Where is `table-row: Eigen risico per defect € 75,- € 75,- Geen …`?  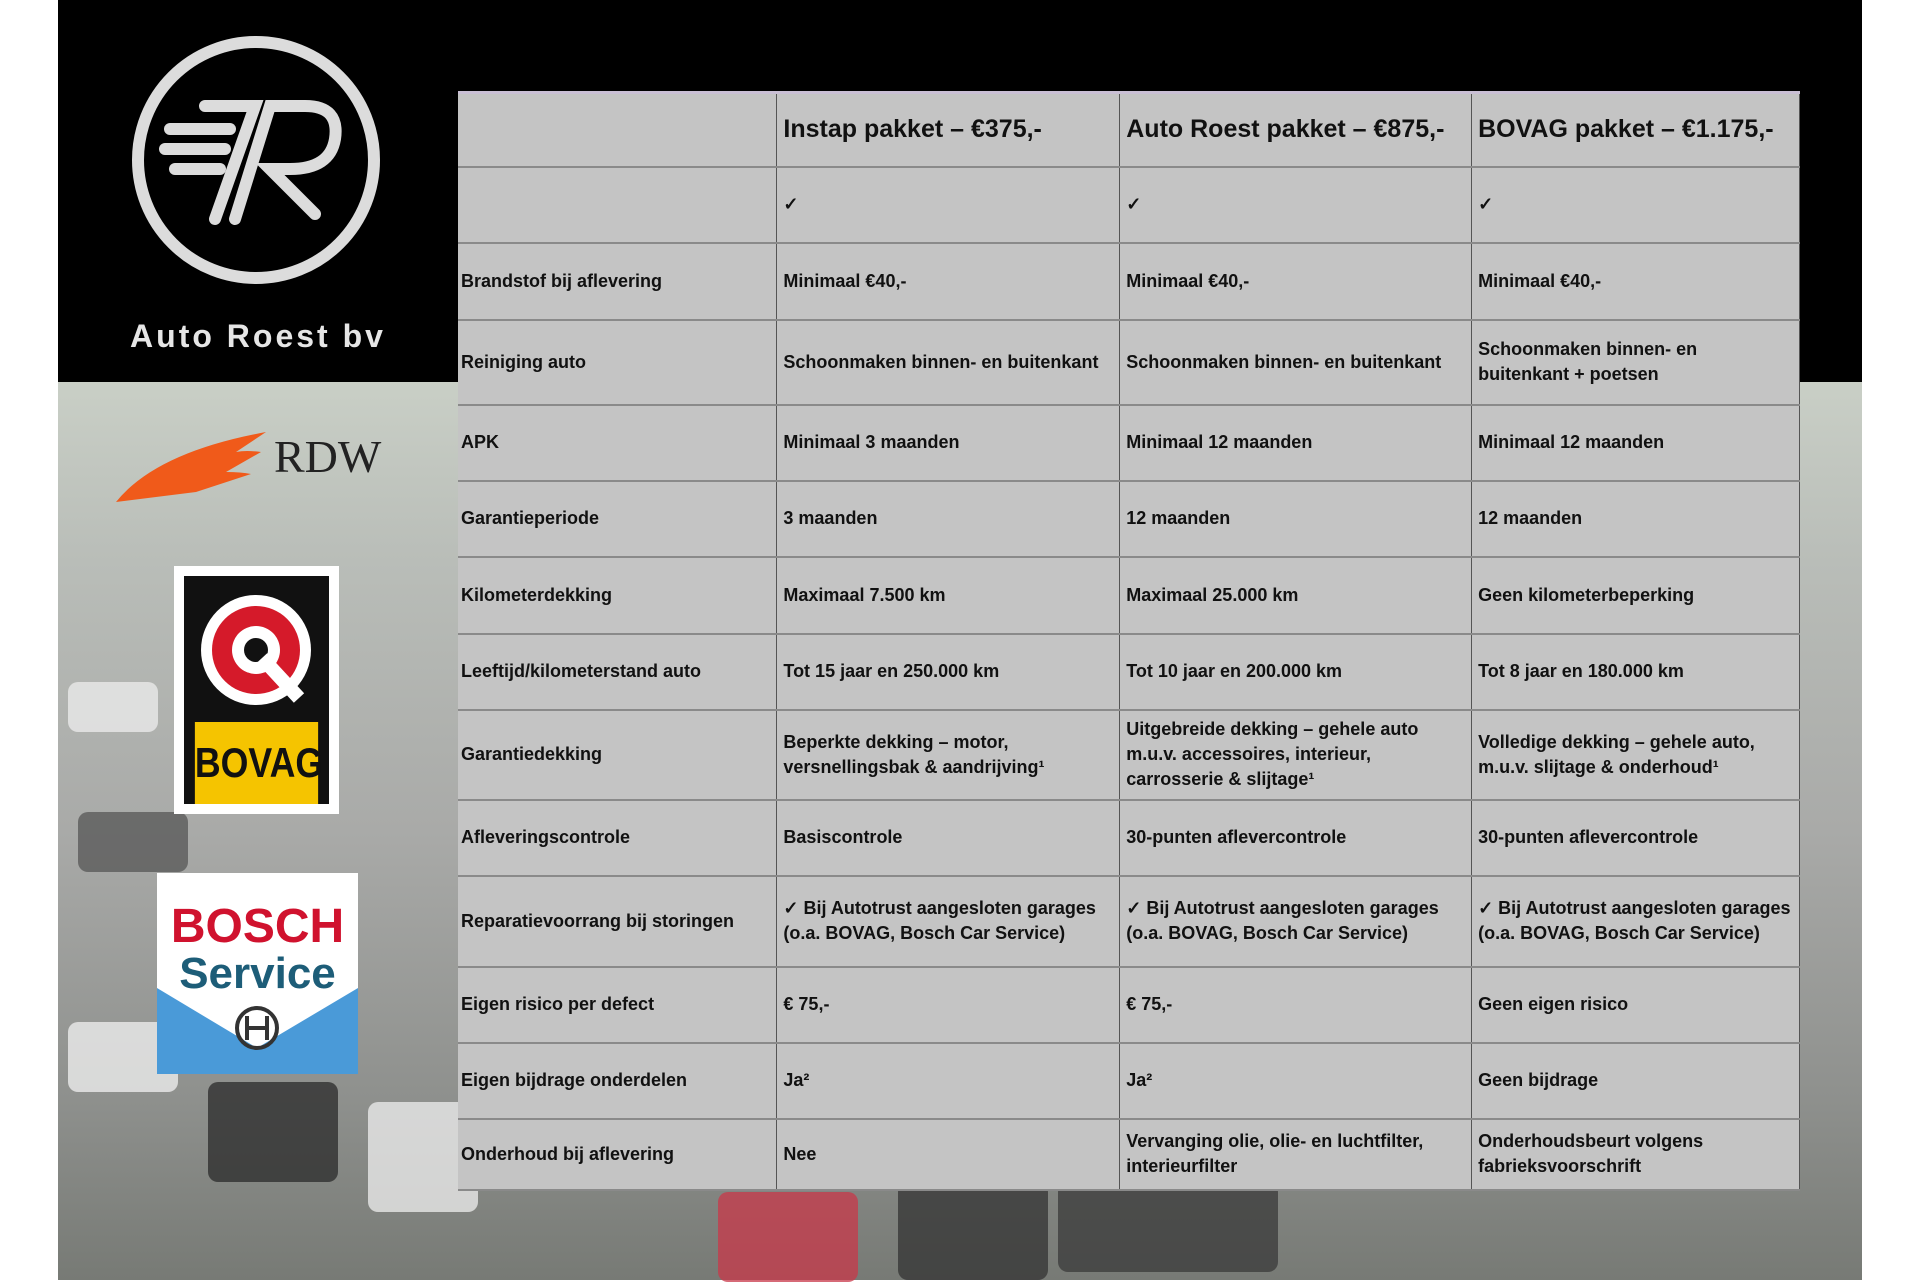
table-row: Eigen risico per defect € 75,- € 75,- Geen … is located at coordinates (1129, 1004).